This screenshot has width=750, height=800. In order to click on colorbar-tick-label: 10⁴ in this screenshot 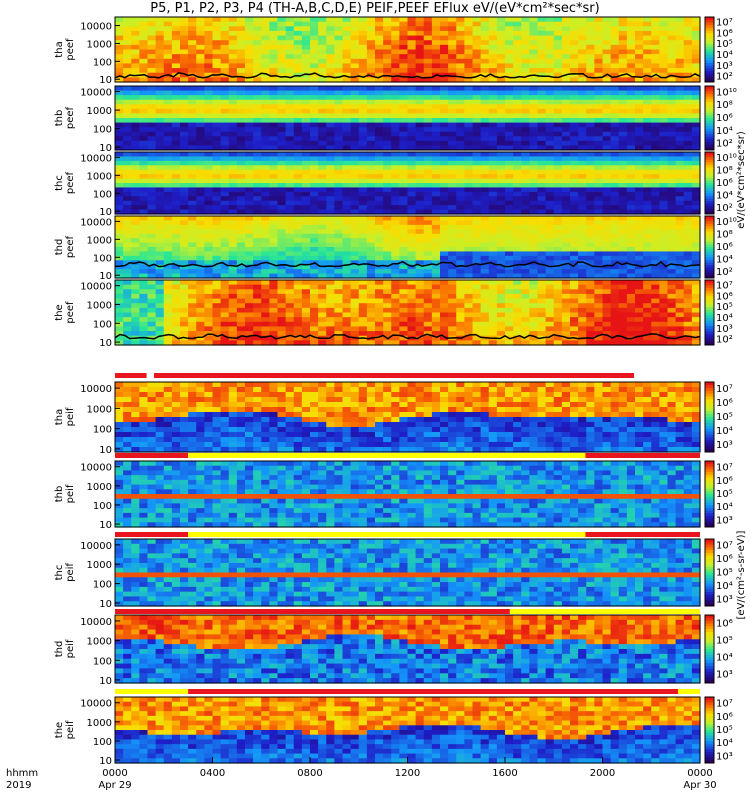, I will do `click(724, 259)`.